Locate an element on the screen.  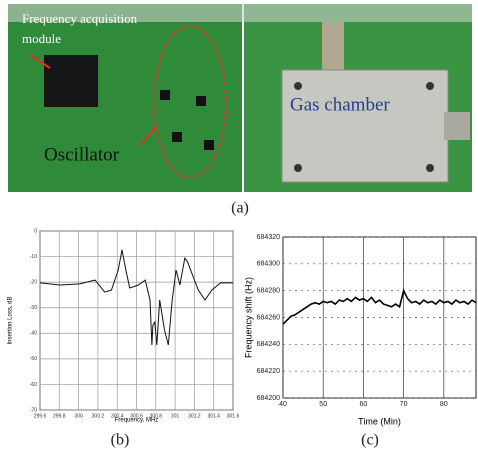
highlight-ellipse is located at coordinates (190, 102).